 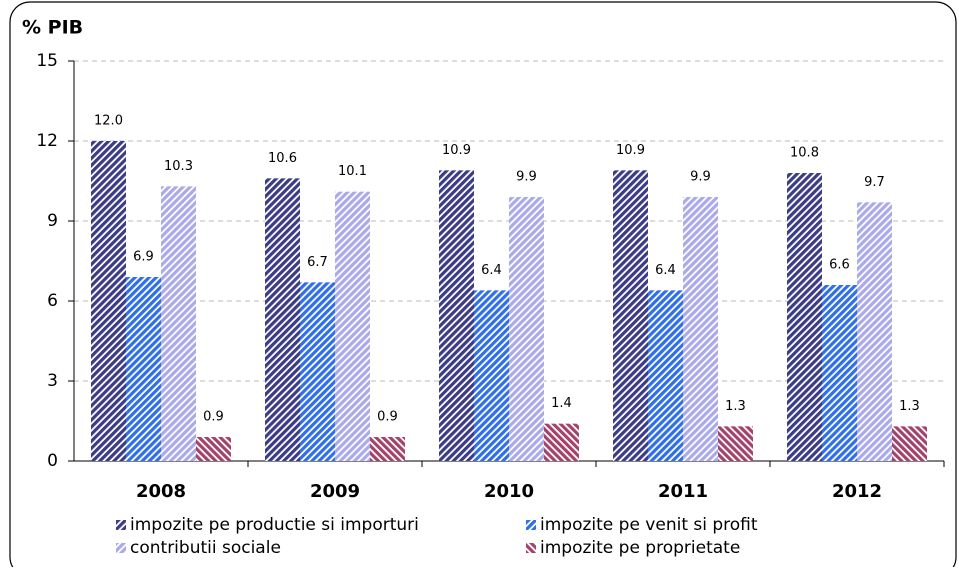 What do you see at coordinates (47, 61) in the screenshot?
I see `y-tick-label: 15` at bounding box center [47, 61].